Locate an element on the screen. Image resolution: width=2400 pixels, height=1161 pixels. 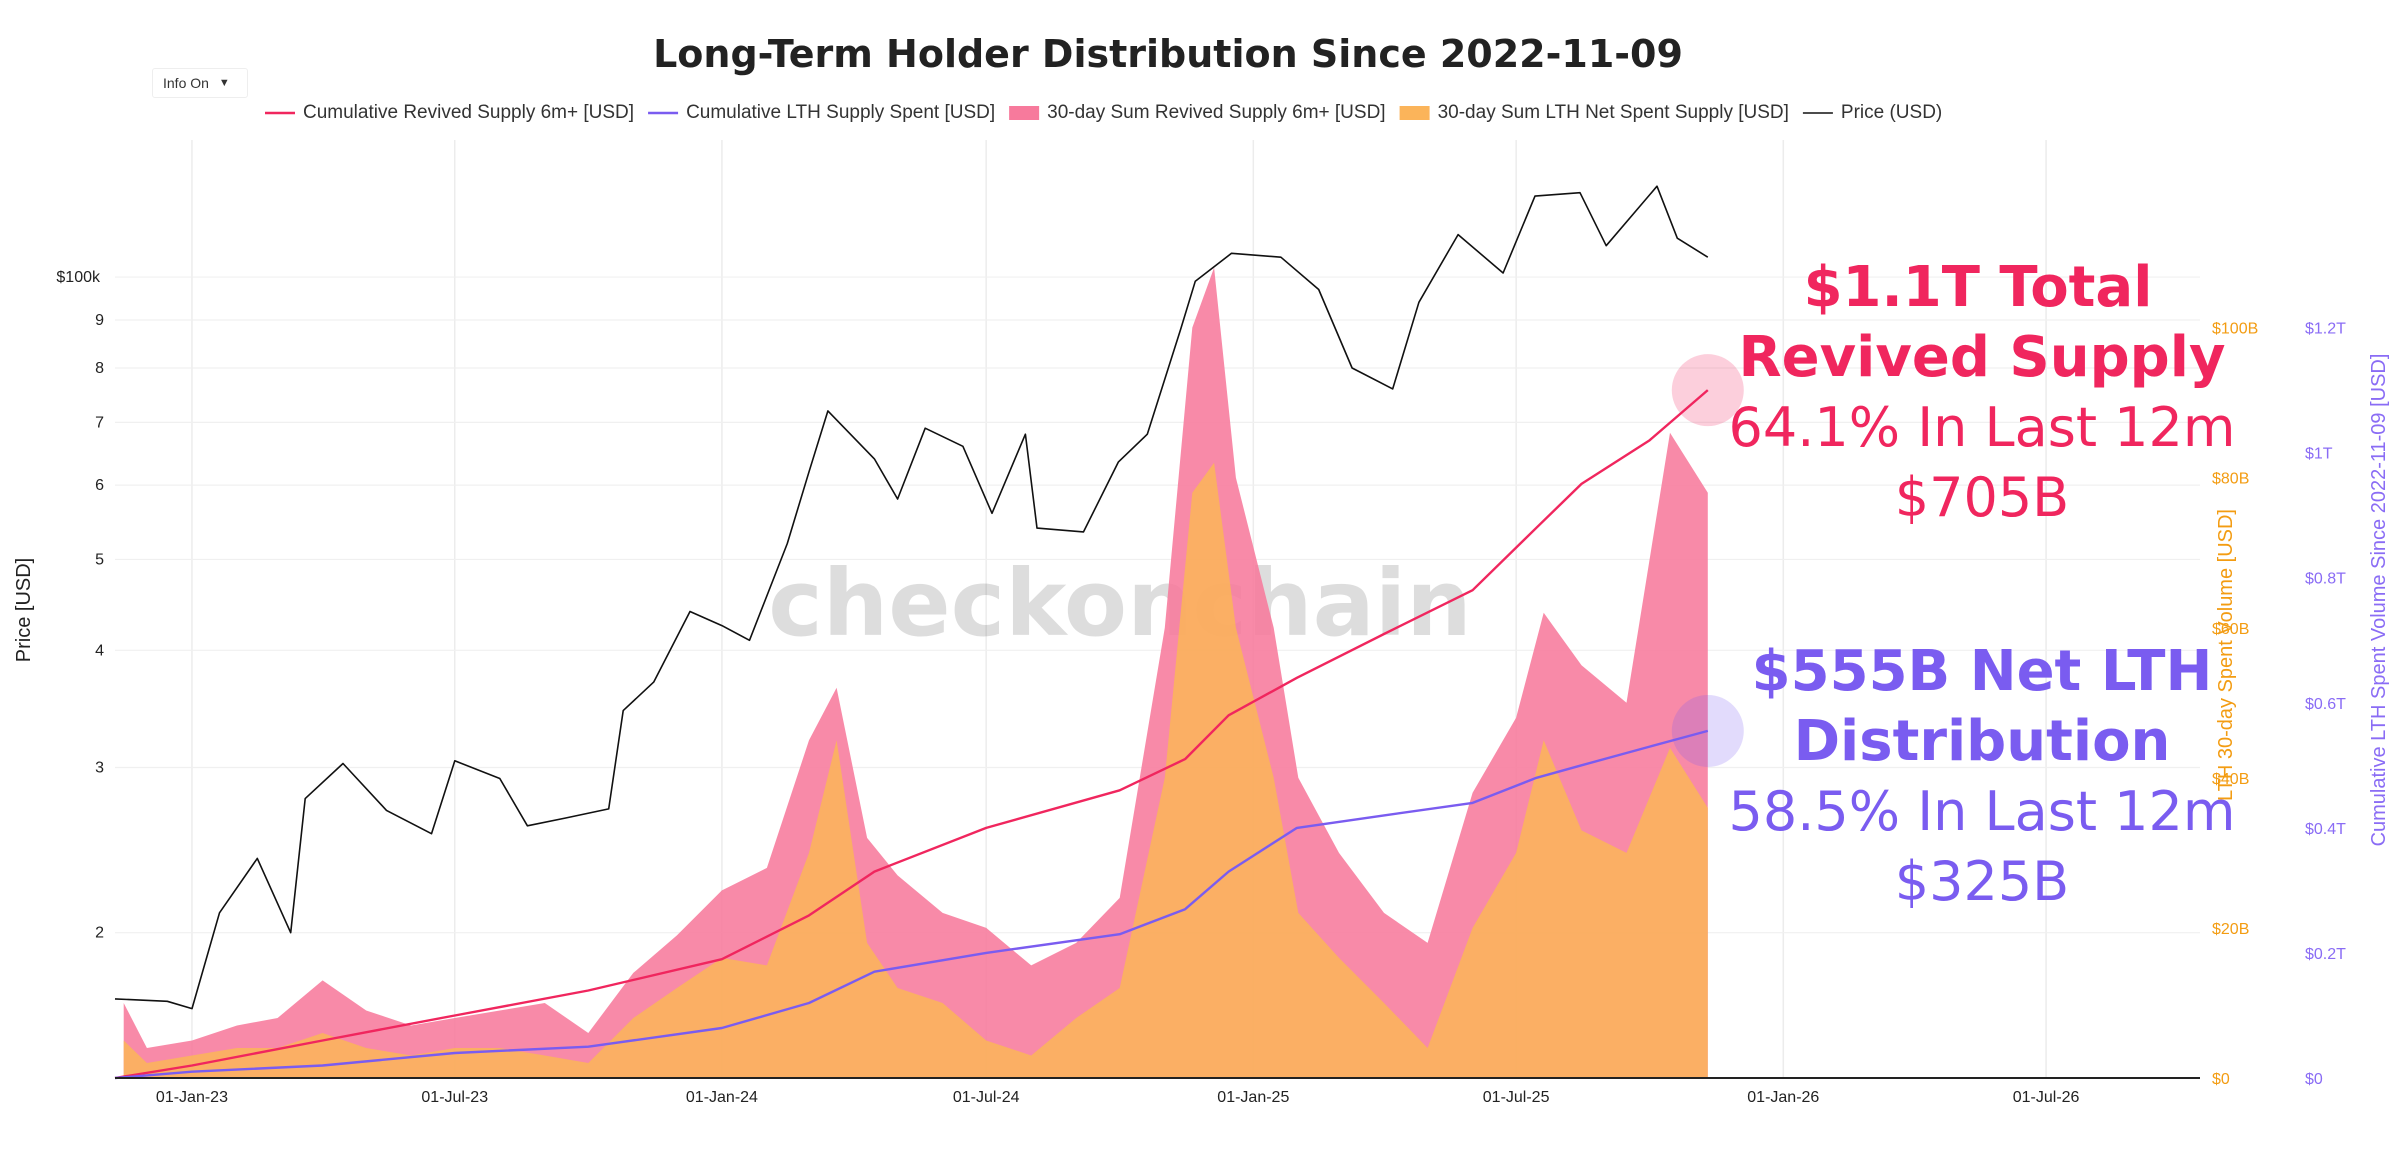
price-tick-label: 3 is located at coordinates (99, 768).